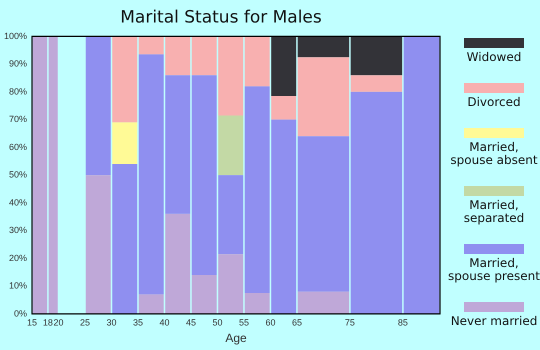 This screenshot has width=540, height=350. I want to click on x-tick-label: 40, so click(164, 323).